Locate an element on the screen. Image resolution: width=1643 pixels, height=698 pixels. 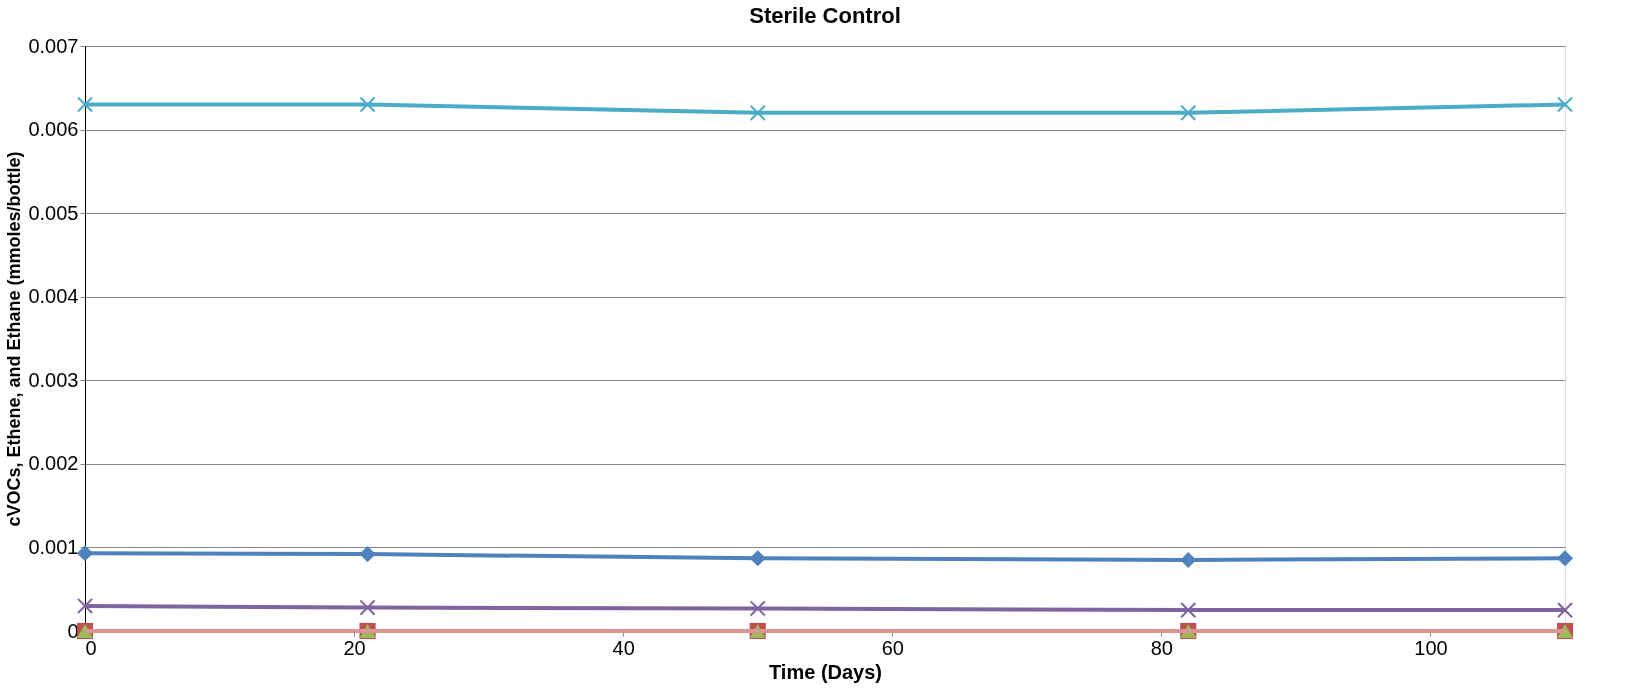
y-tick-label: 0.007 is located at coordinates (53, 45).